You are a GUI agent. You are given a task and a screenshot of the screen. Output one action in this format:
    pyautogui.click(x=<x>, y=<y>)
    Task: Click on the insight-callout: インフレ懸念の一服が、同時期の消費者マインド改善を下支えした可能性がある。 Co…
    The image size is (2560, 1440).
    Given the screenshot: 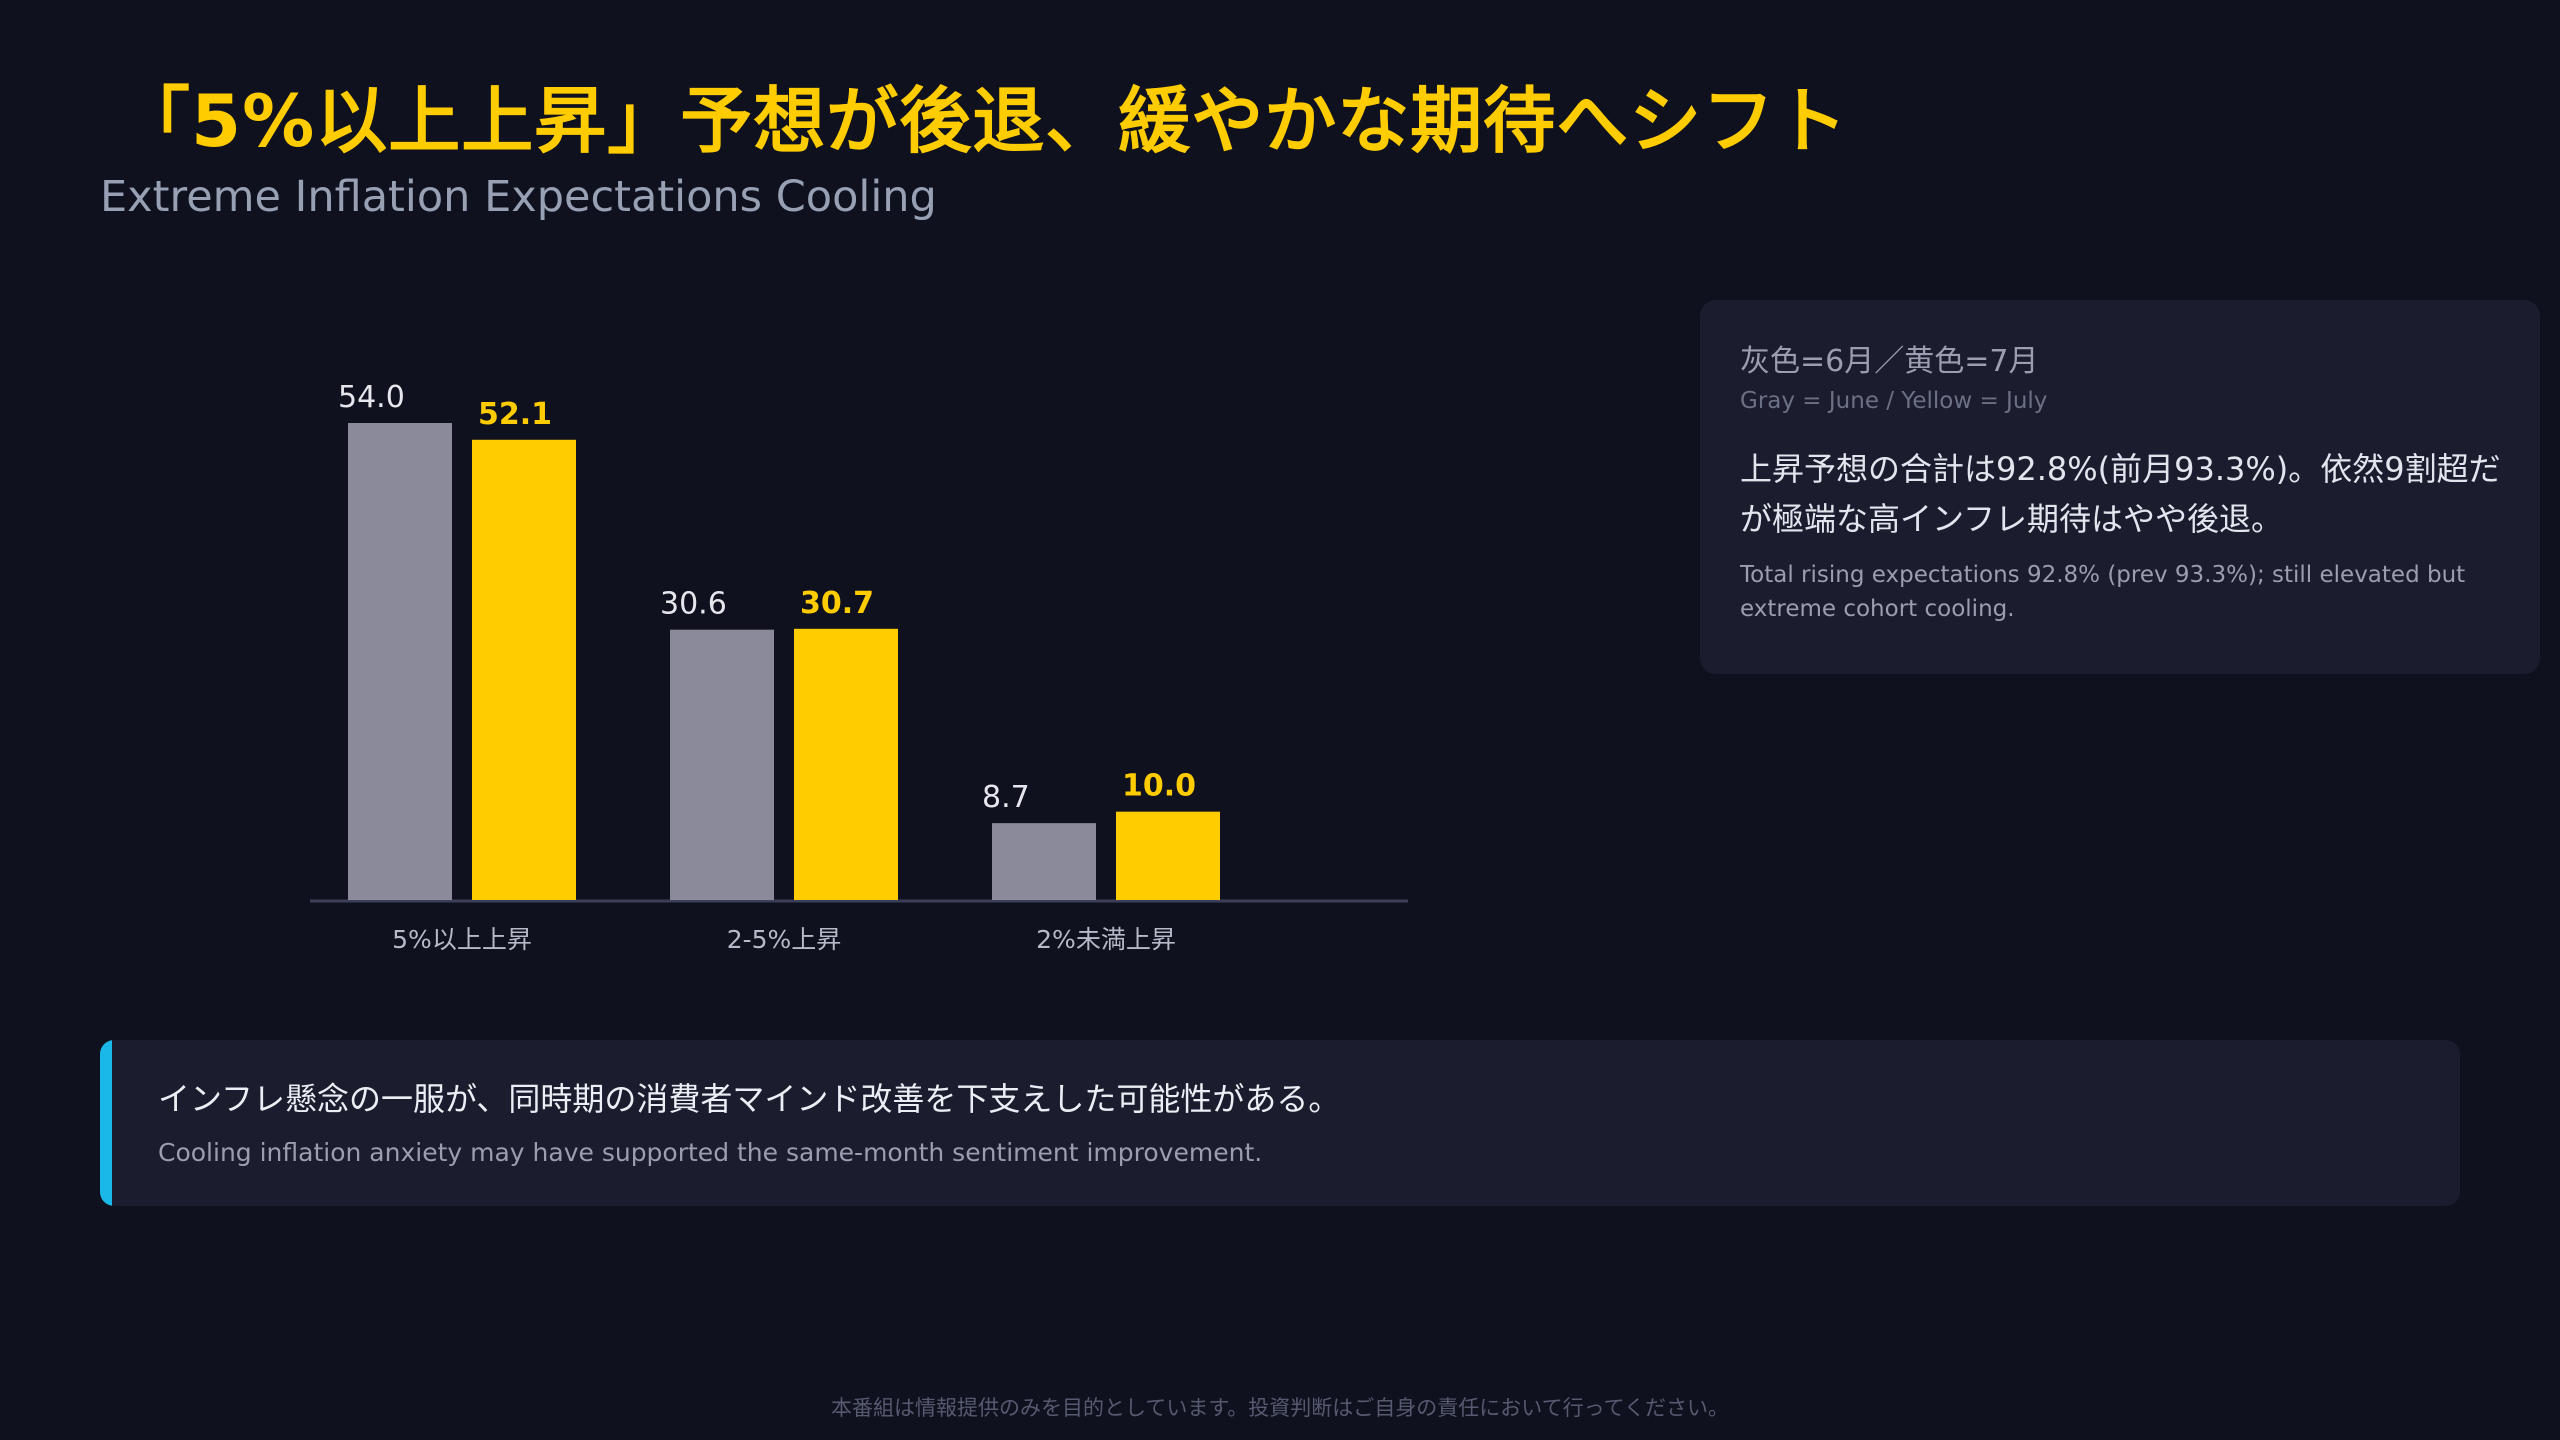 What is the action you would take?
    pyautogui.click(x=1280, y=1123)
    